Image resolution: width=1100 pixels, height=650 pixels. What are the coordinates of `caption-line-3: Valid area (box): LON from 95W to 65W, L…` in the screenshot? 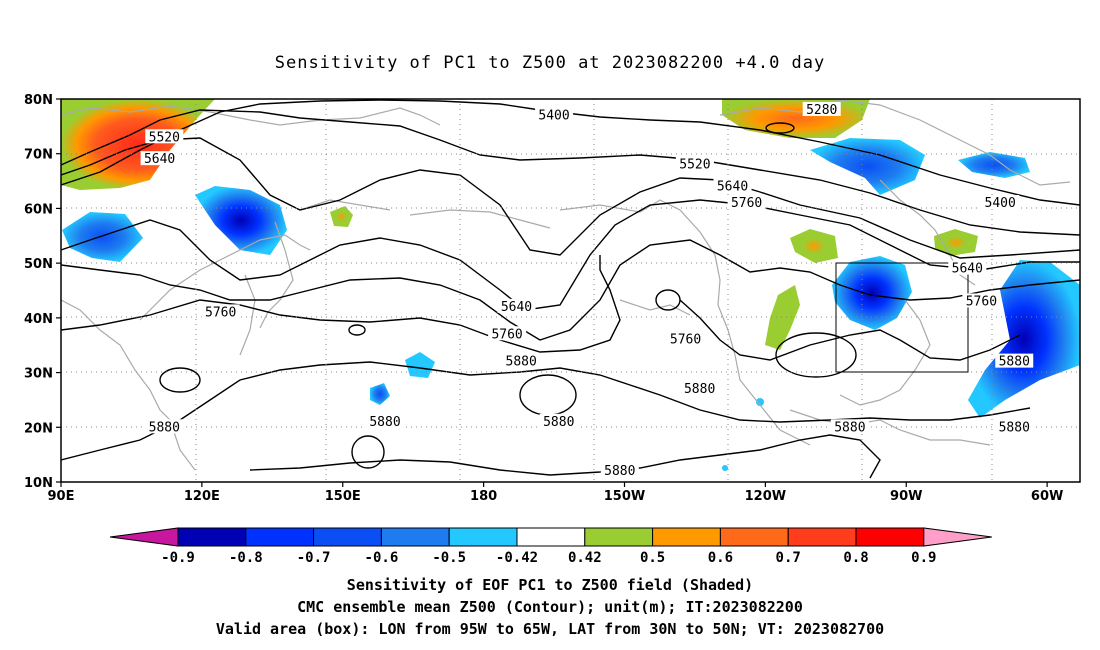 It's located at (550, 629).